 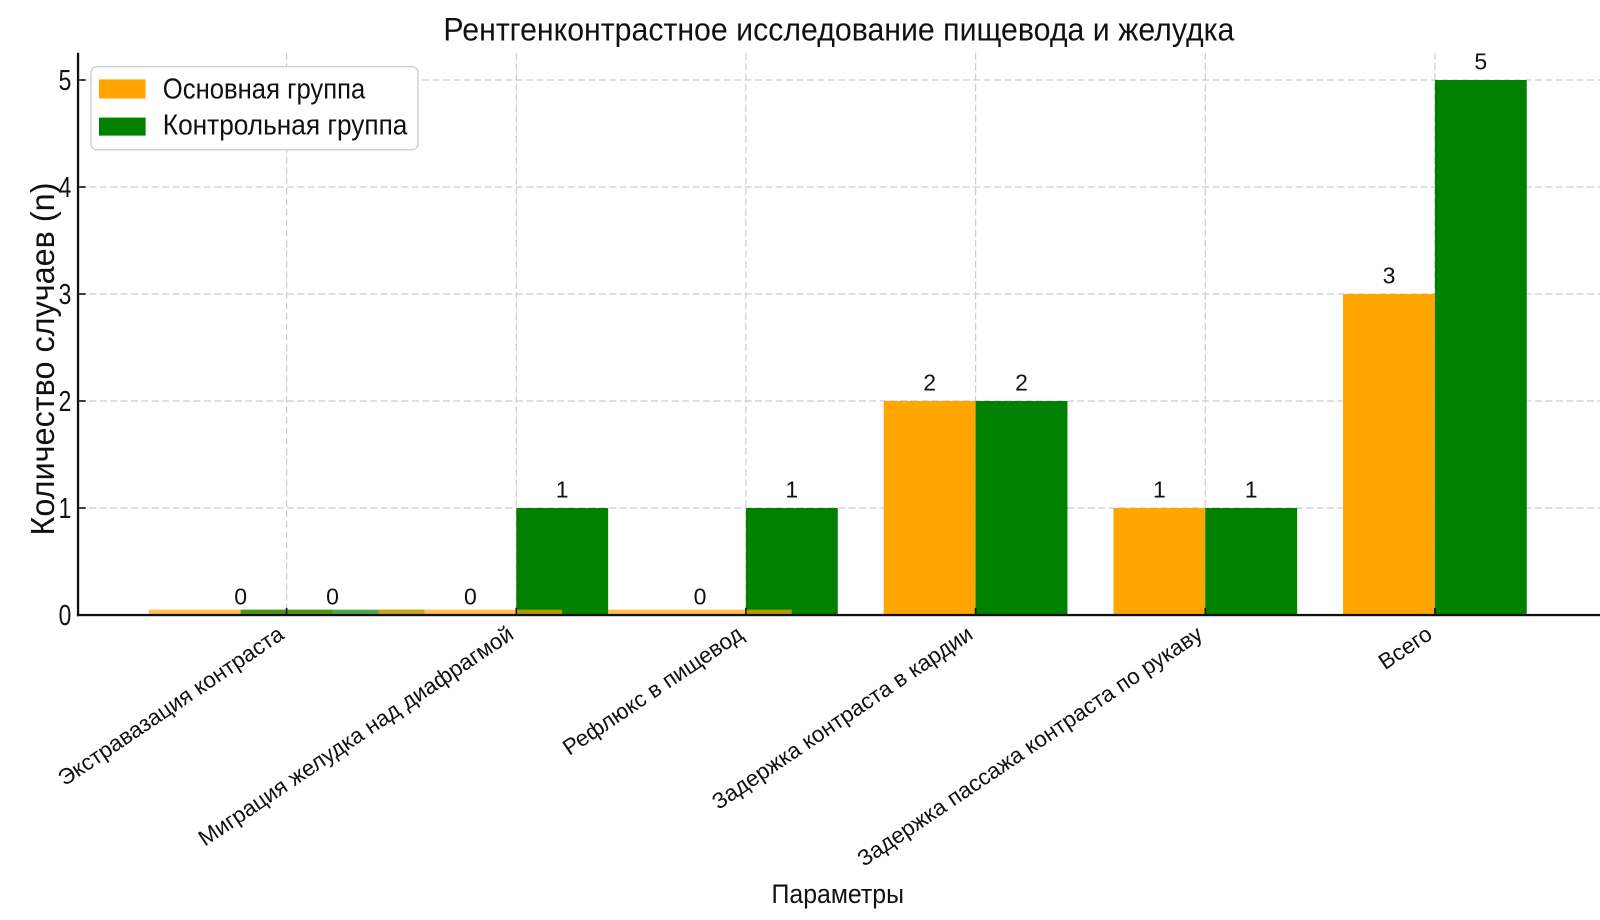 I want to click on svg-text: 4, so click(x=65, y=188).